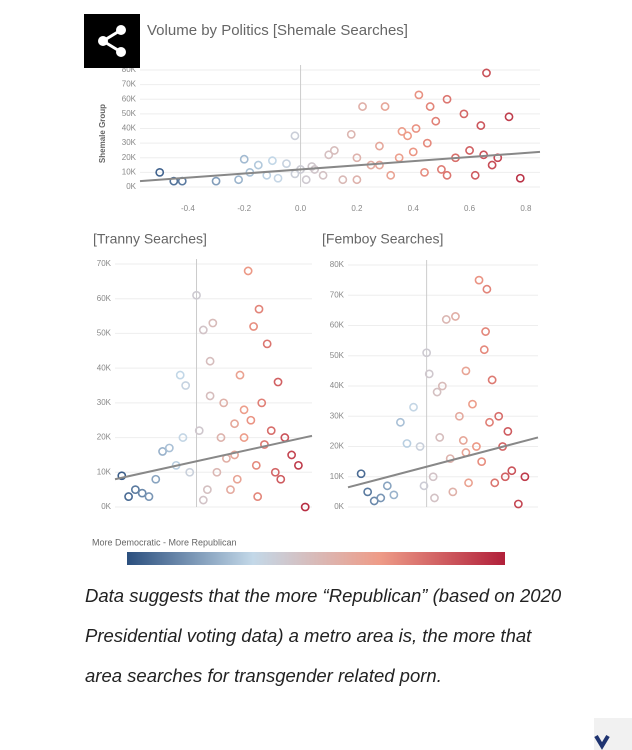 The height and width of the screenshot is (750, 632). I want to click on y-tick-label: 30K, so click(337, 415).